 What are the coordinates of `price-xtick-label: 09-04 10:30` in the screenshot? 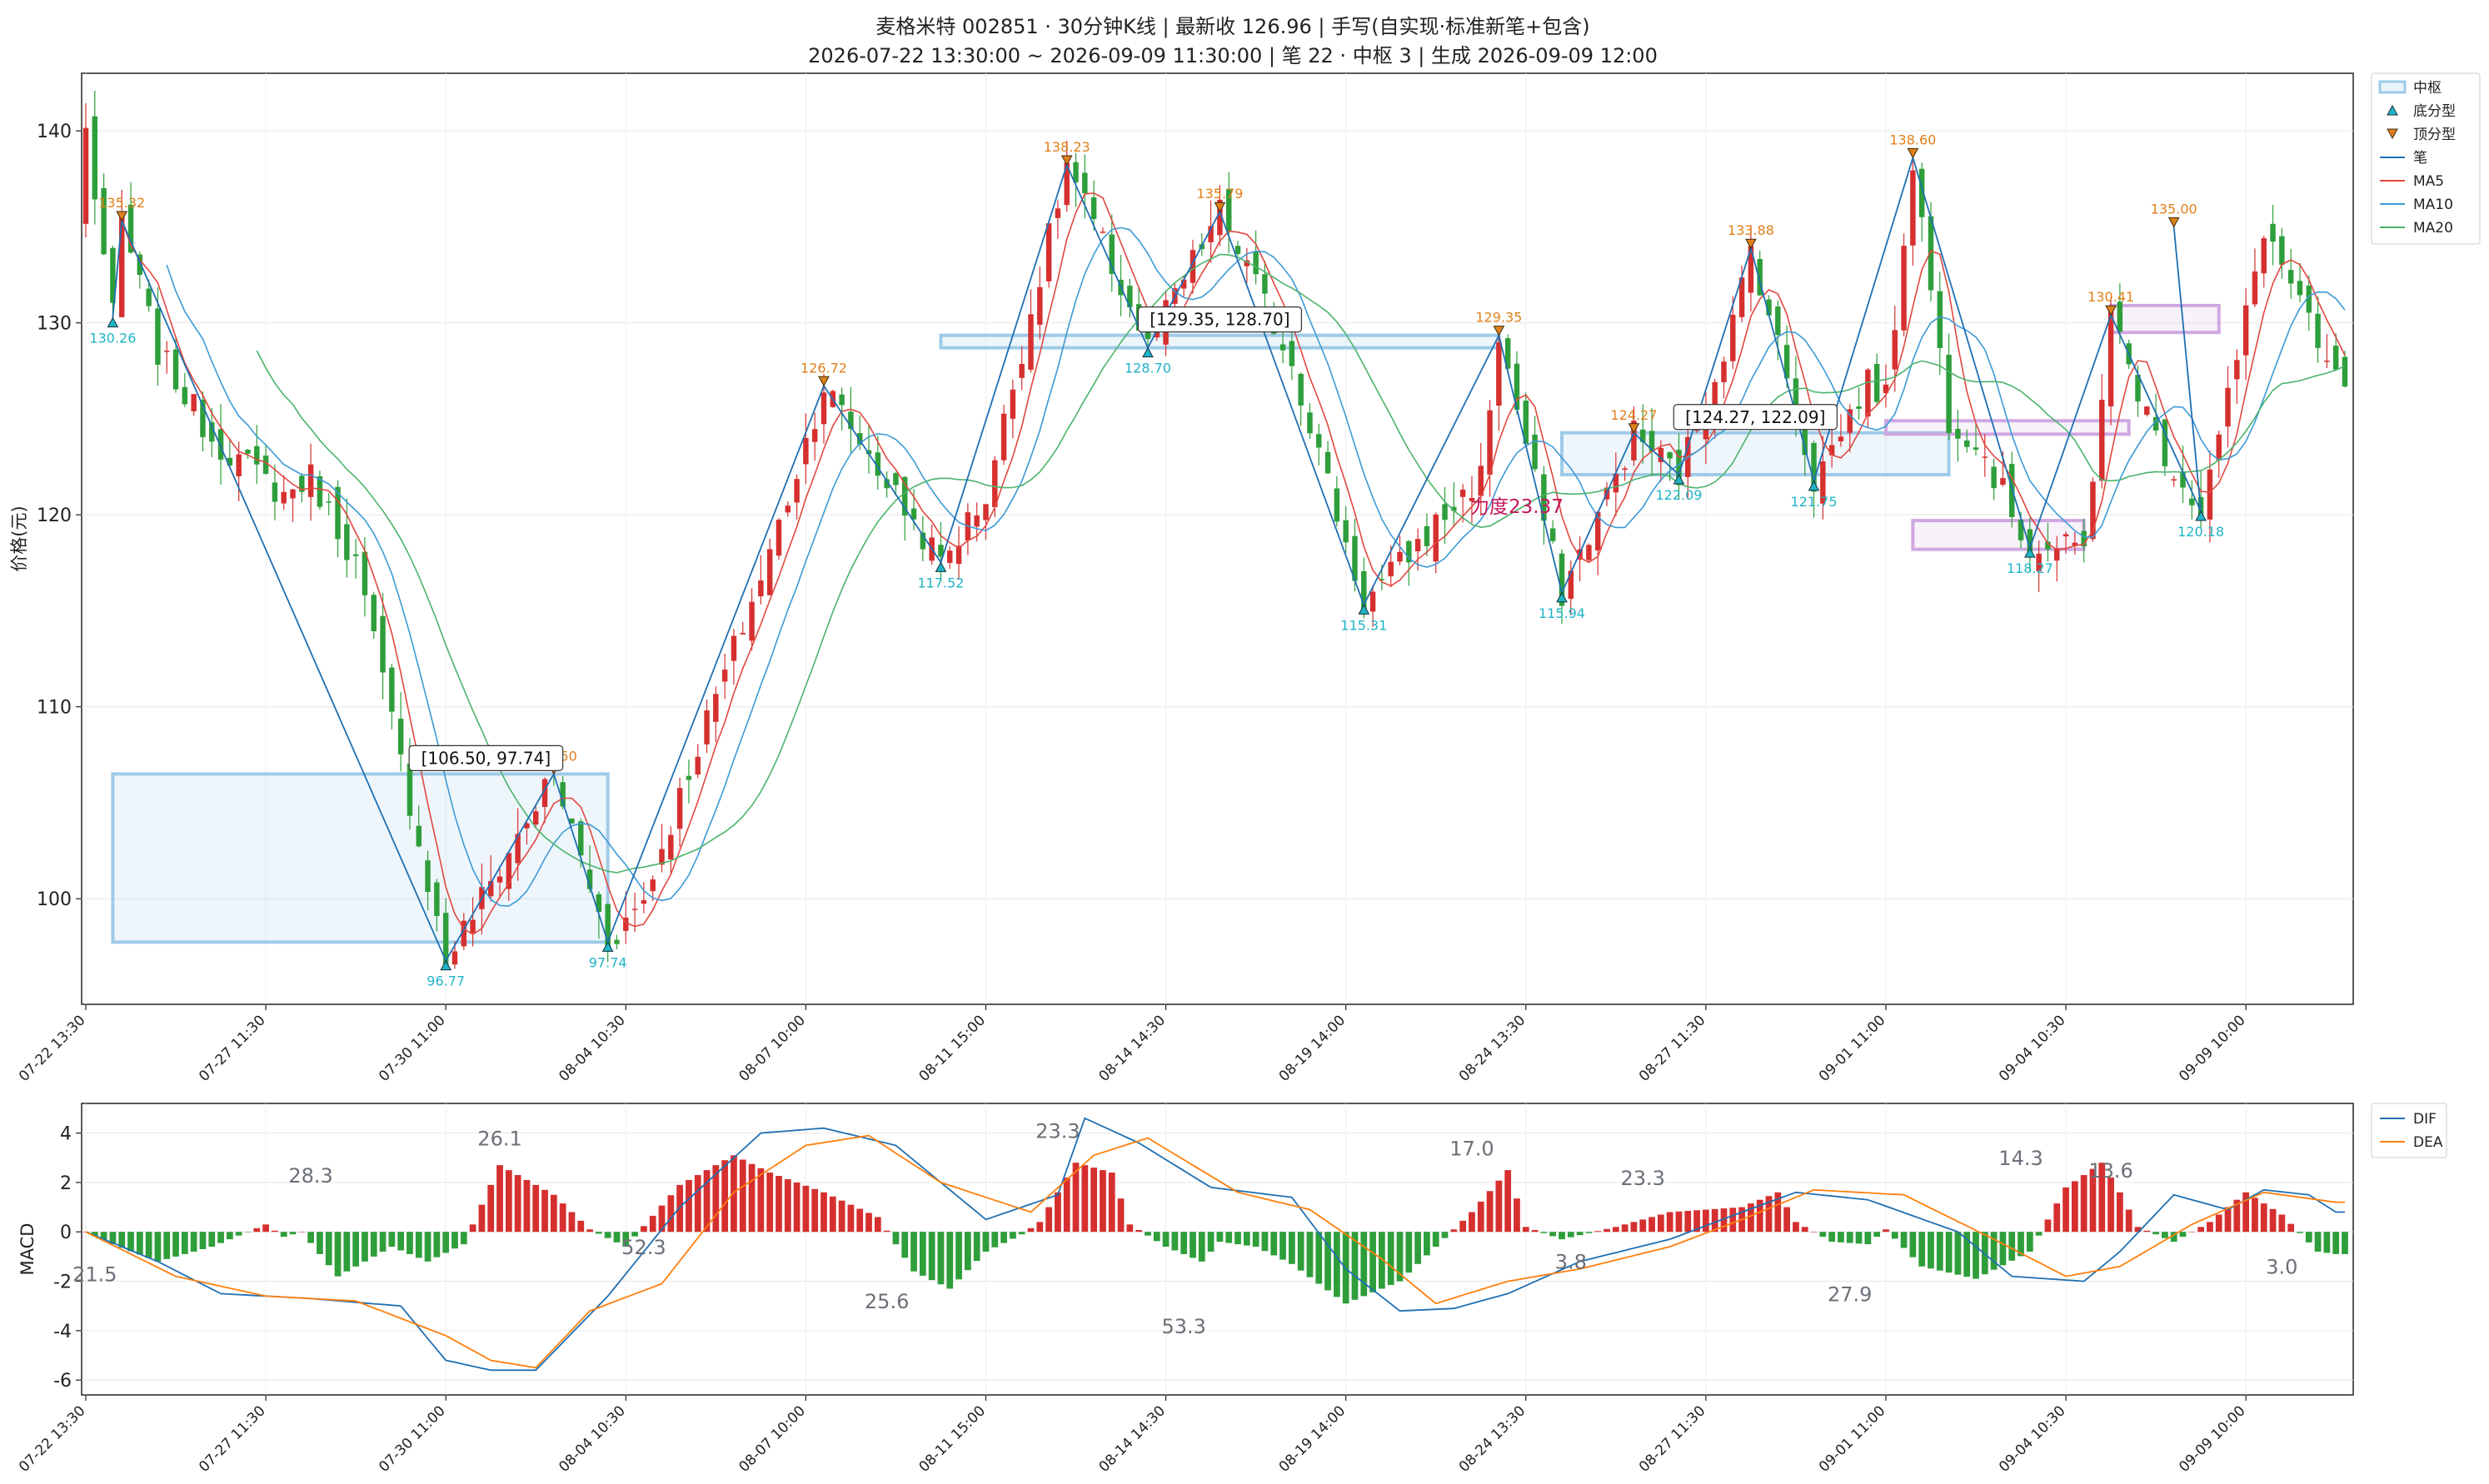 It's located at (2033, 1048).